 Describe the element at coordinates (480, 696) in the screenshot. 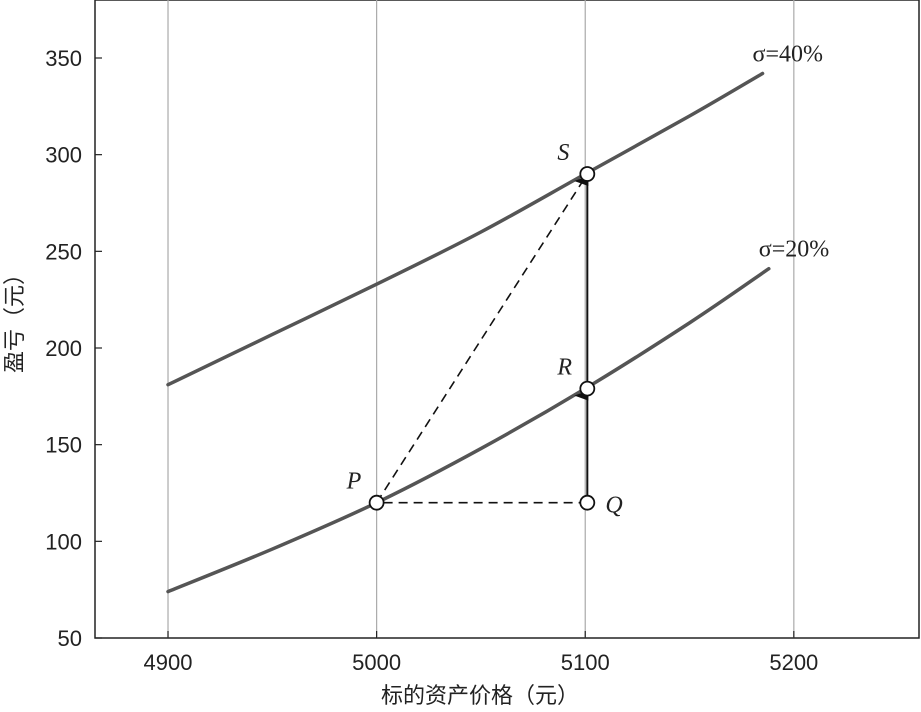

I see `x-axis-label: 标的资产价格（元）` at that location.